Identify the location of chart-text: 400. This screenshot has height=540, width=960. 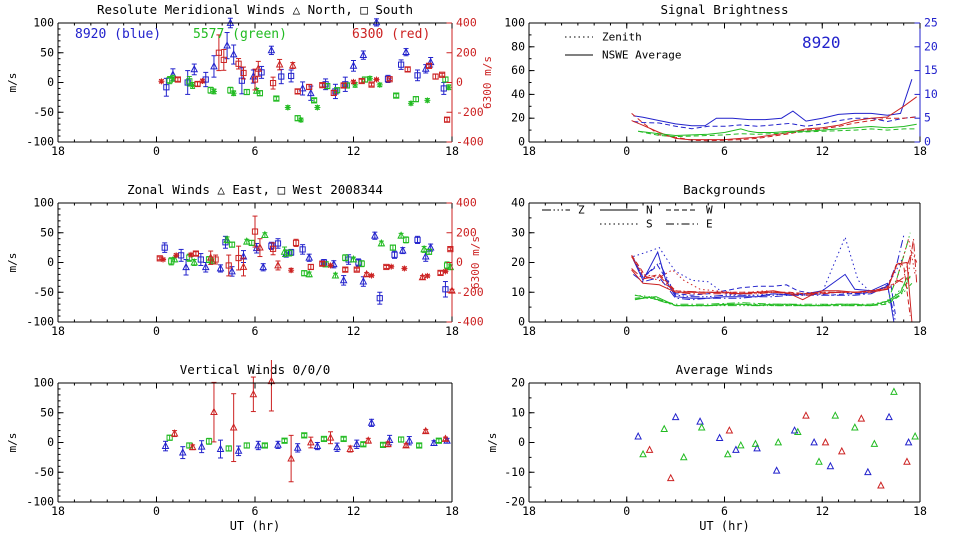
(466, 203).